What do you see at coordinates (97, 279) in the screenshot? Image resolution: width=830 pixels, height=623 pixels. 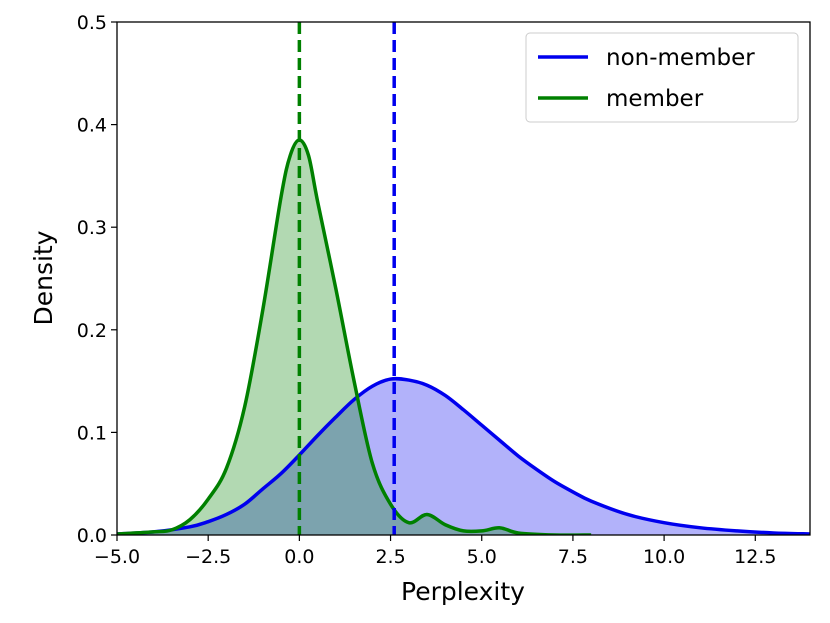 I see `y-axis-ticks: 0.0 0.1 0.2 0.3 0.4 0.5` at bounding box center [97, 279].